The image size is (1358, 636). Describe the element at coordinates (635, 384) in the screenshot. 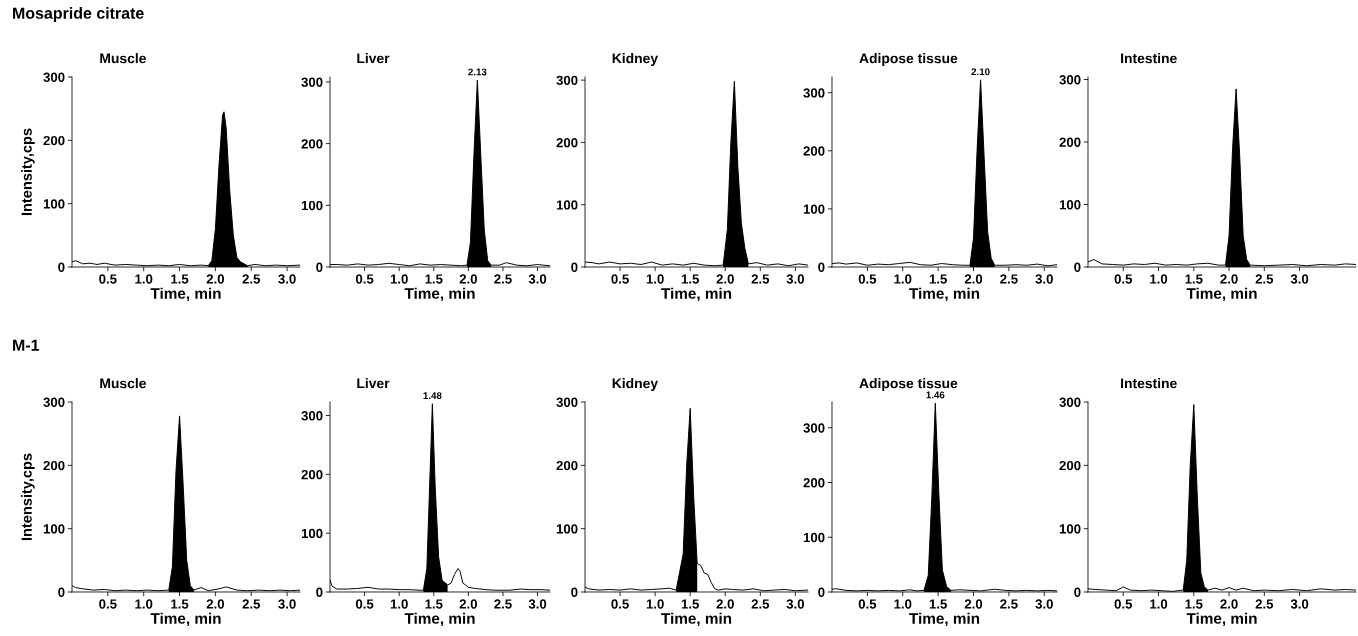

I see `chart-title: Kidney` at that location.